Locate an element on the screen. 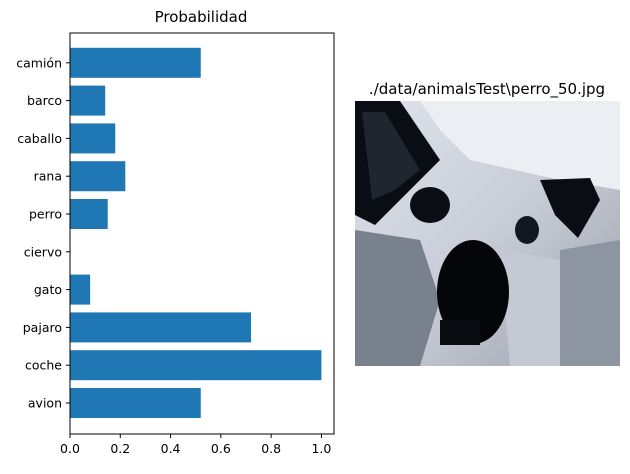 The height and width of the screenshot is (474, 630). y-tick-label: coche is located at coordinates (43, 365).